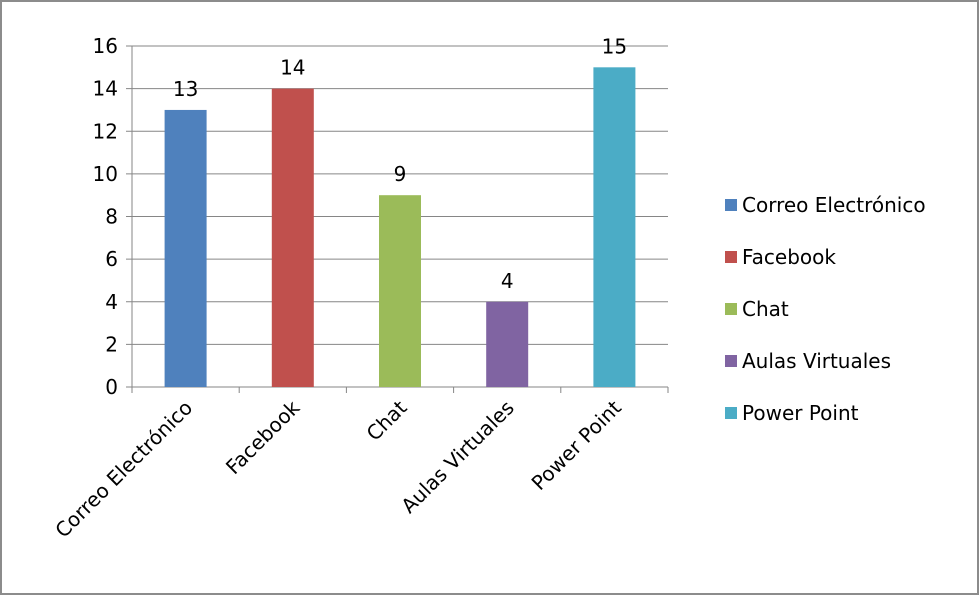  I want to click on bar-aulas-virtuales, so click(507, 344).